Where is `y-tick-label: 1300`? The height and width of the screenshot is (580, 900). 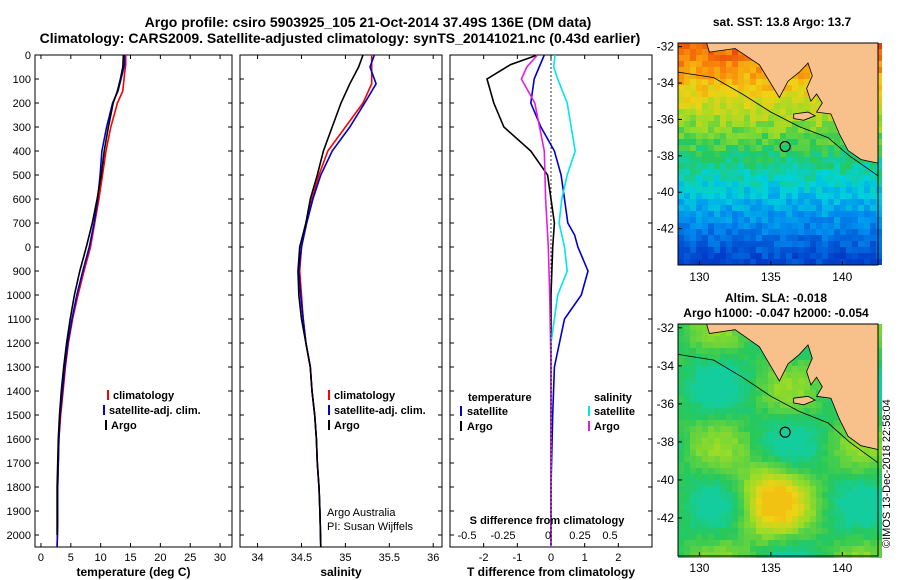
y-tick-label: 1300 is located at coordinates (19, 368).